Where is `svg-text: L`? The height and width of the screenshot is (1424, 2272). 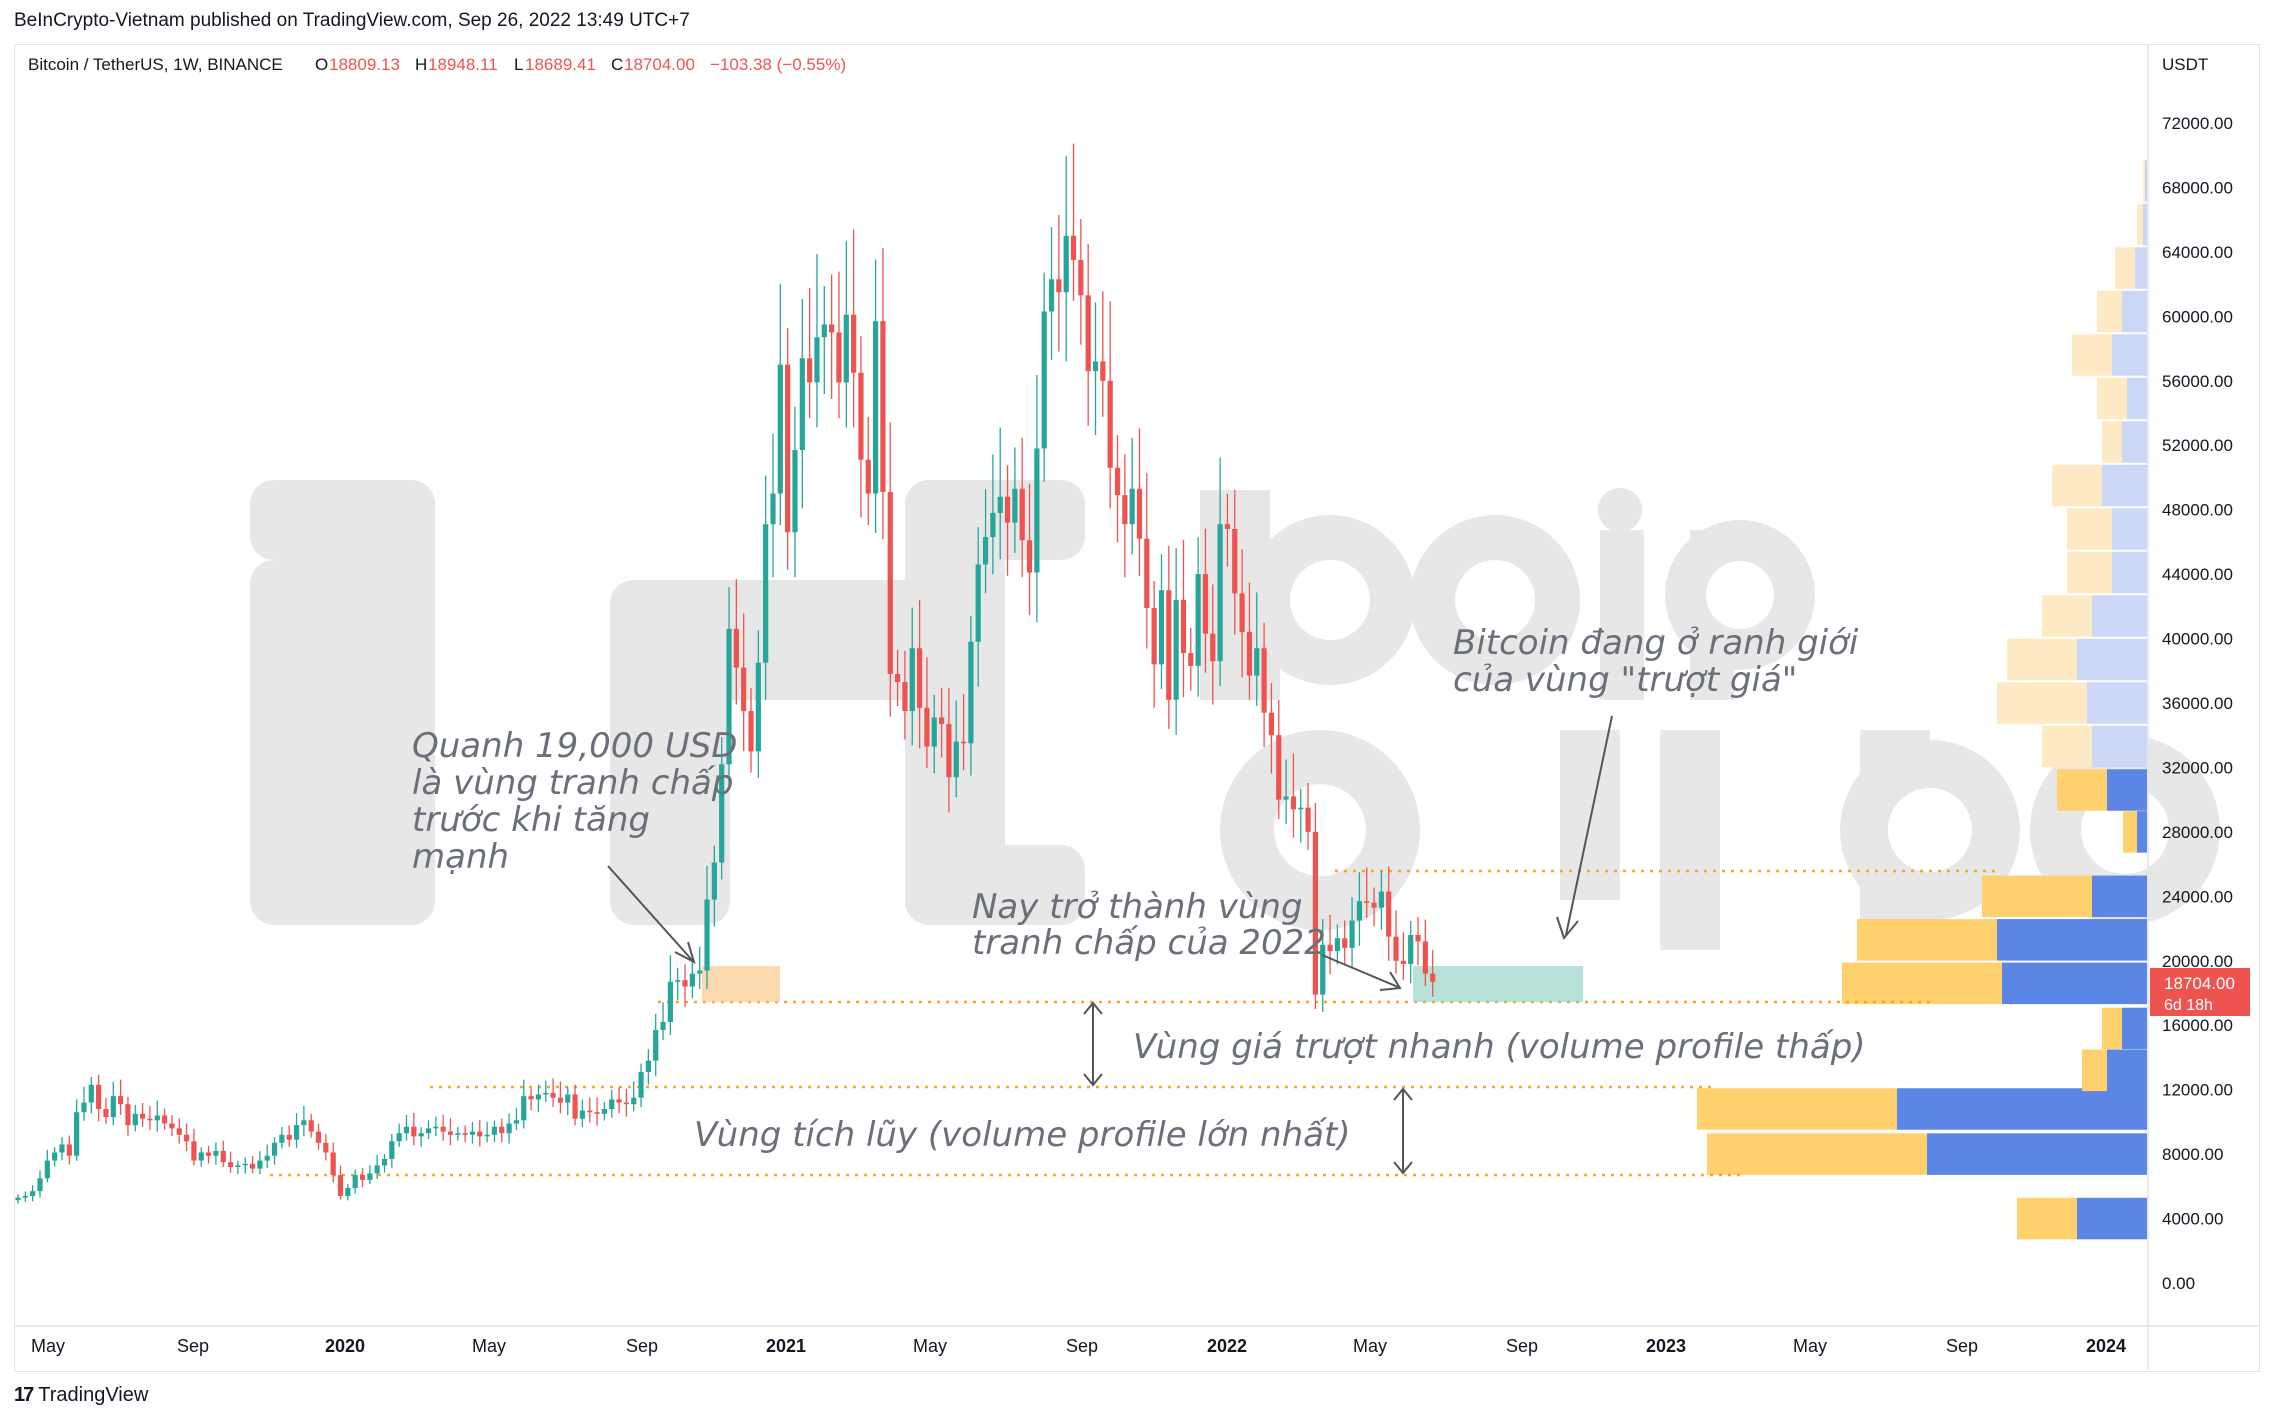 svg-text: L is located at coordinates (518, 64).